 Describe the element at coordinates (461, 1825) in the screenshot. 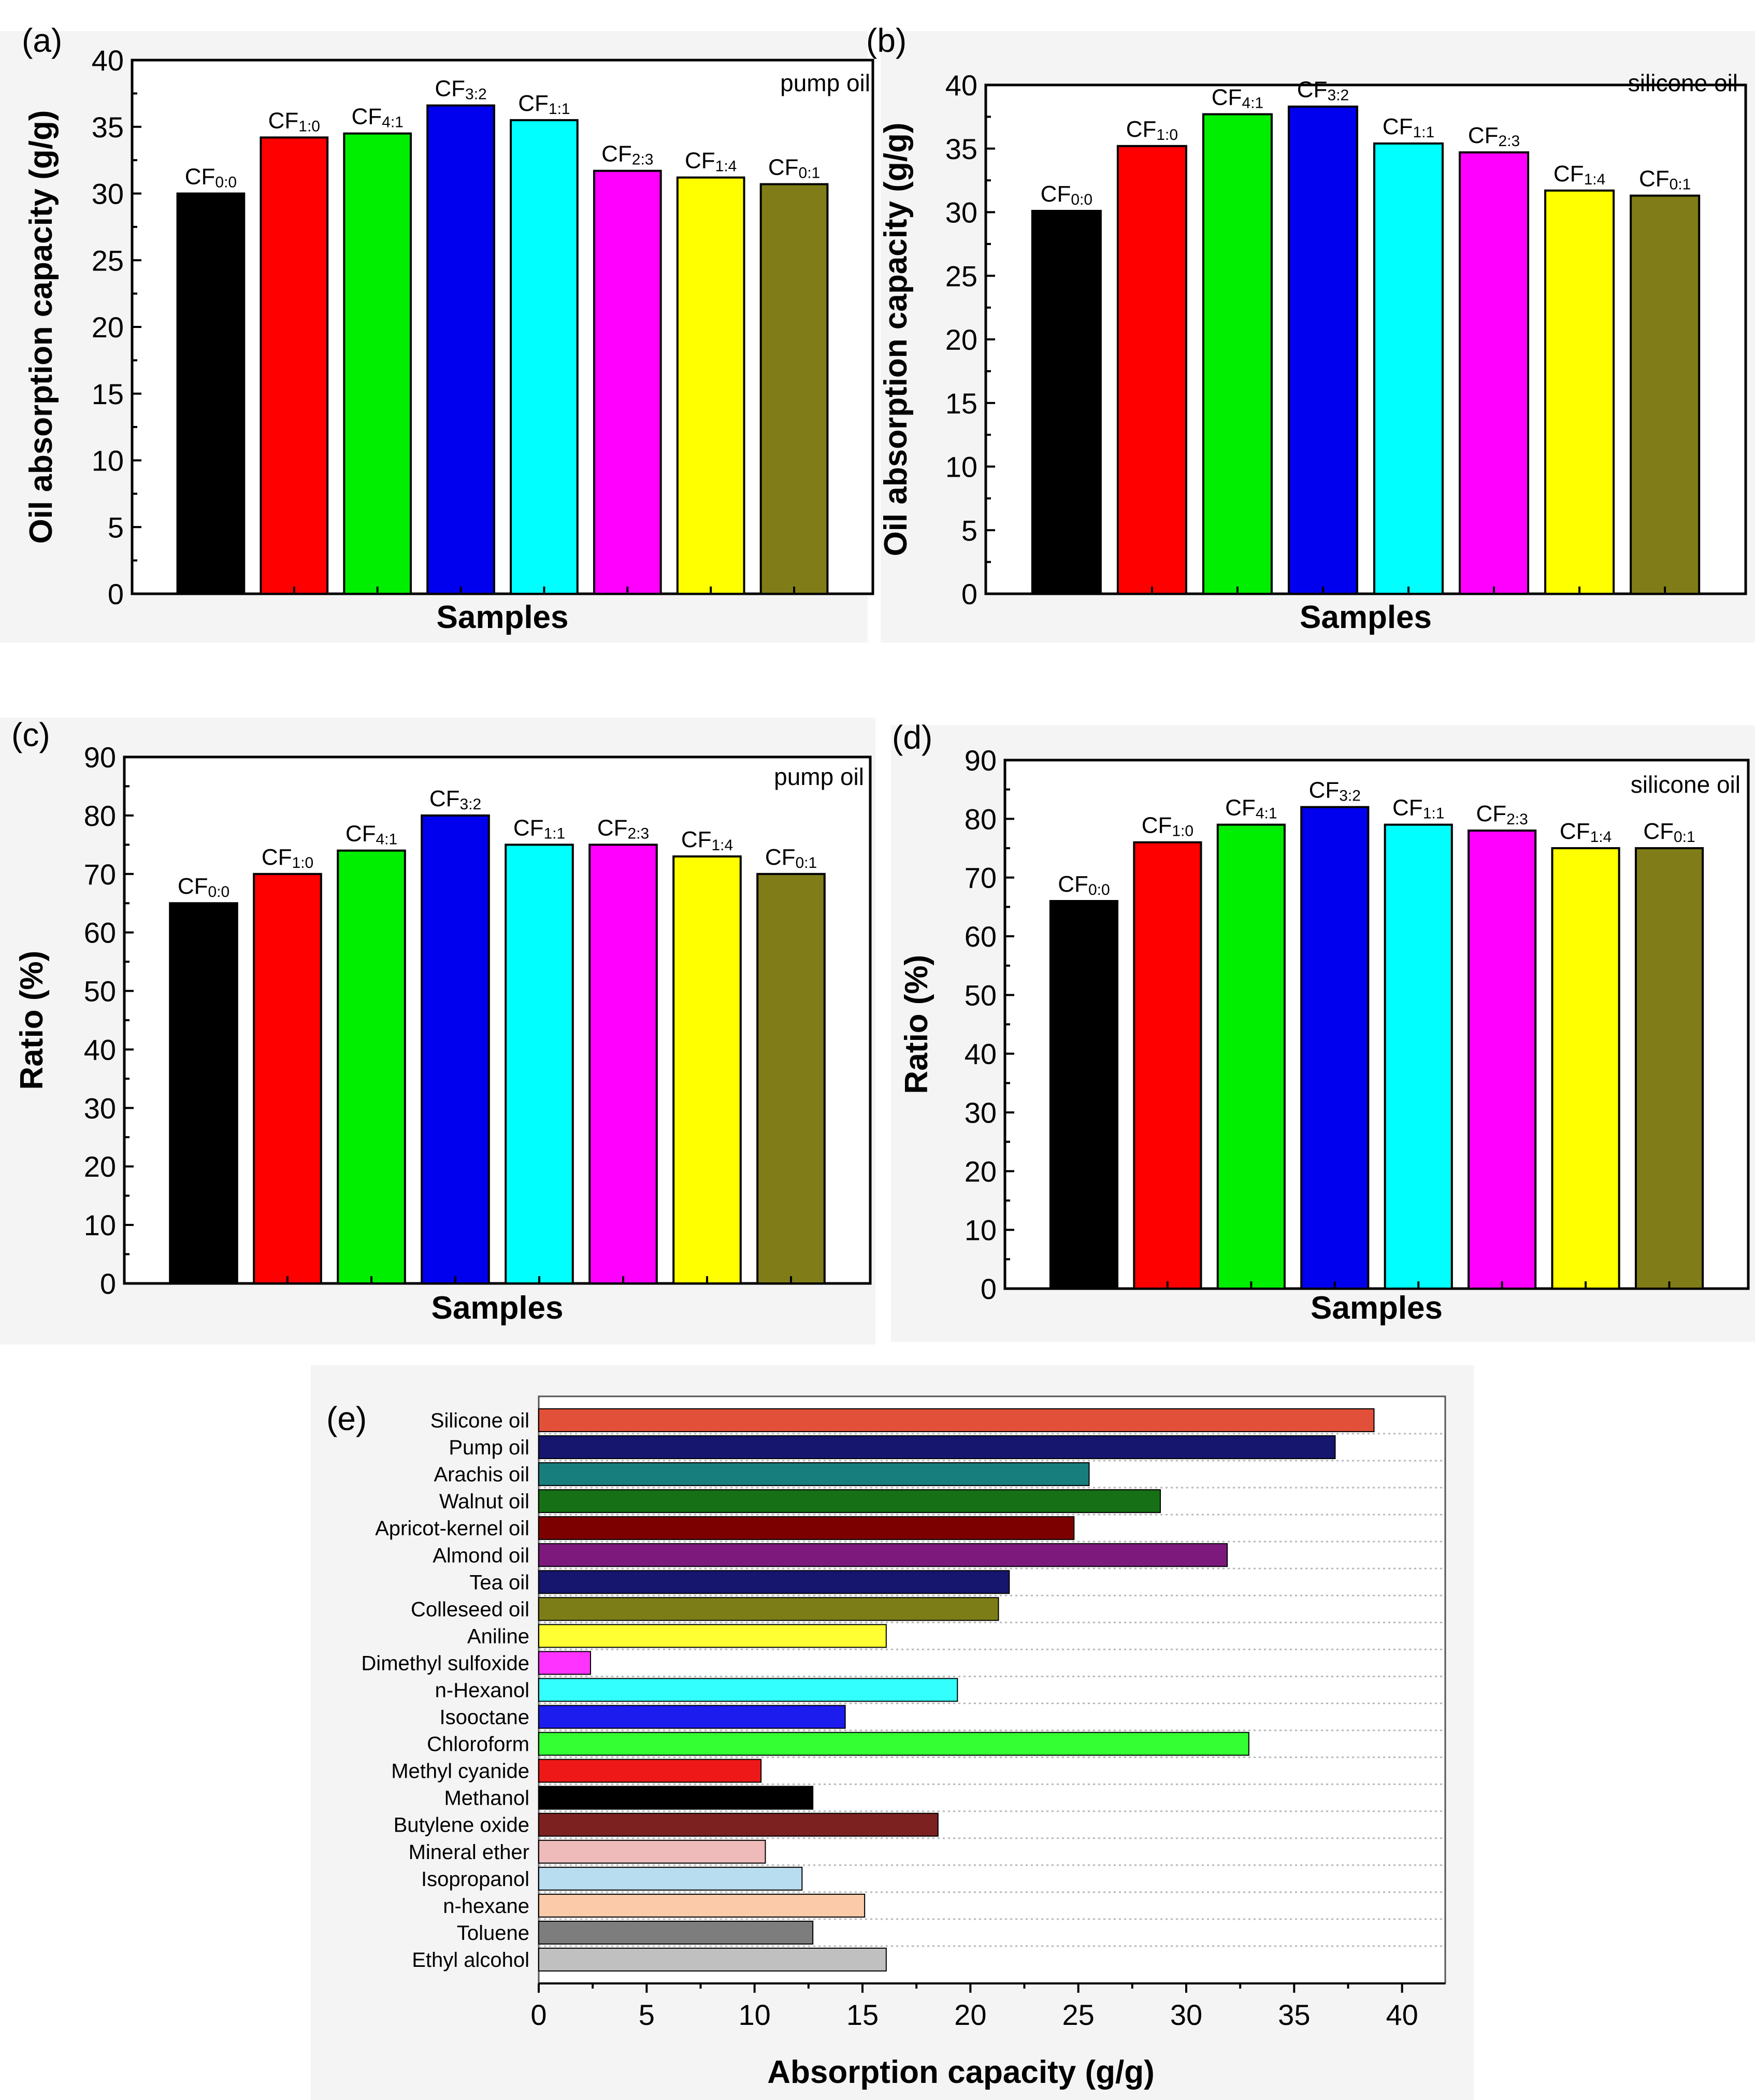

I see `category-label: Butylene oxide` at that location.